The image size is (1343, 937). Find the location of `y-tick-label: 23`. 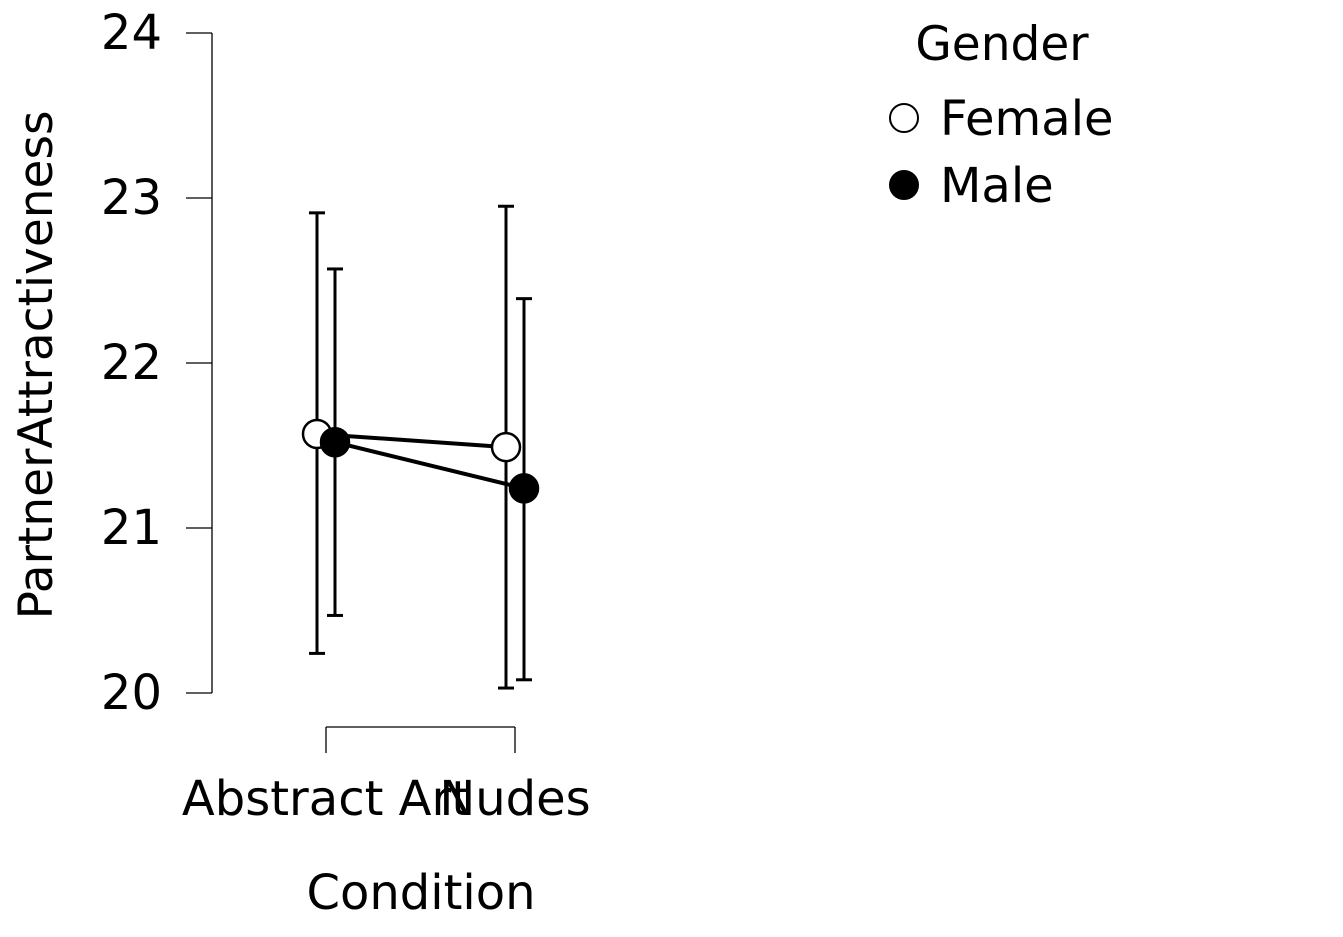

y-tick-label: 23 is located at coordinates (131, 198).